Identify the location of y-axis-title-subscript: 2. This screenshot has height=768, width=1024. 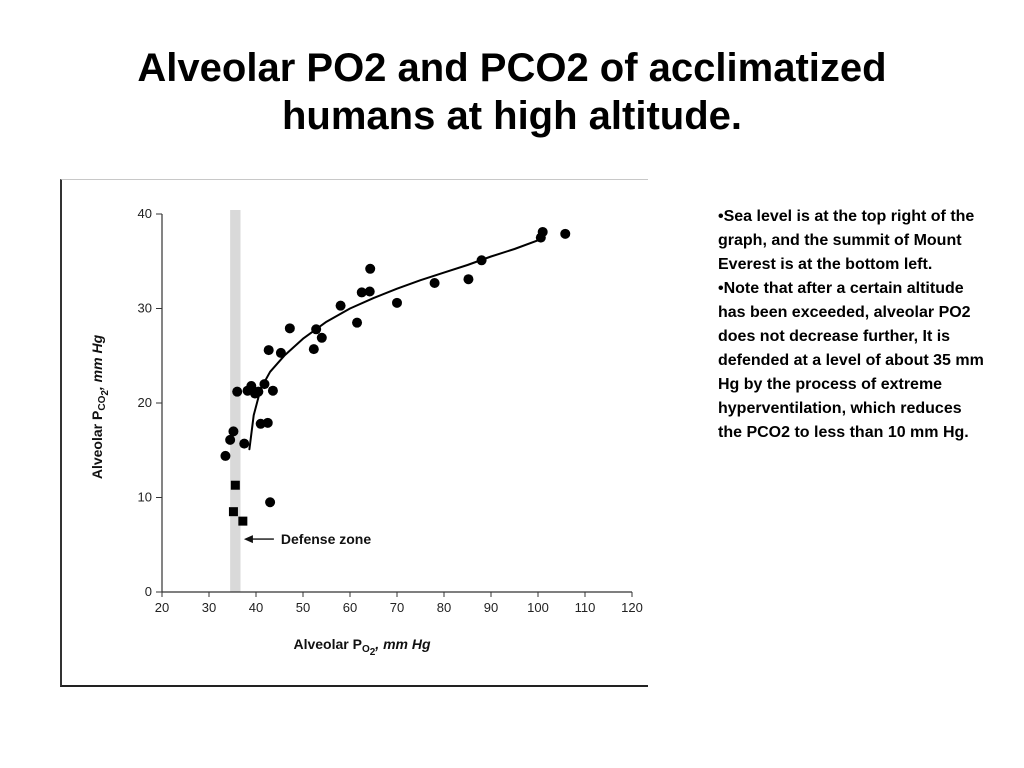
(105, 393).